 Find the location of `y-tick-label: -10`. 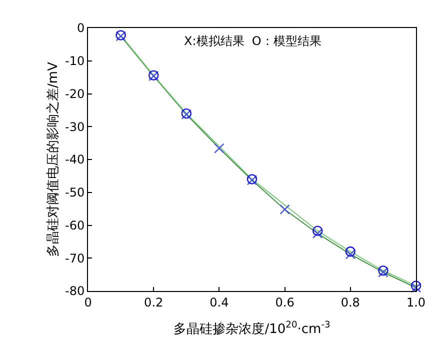

y-tick-label: -10 is located at coordinates (74, 61).